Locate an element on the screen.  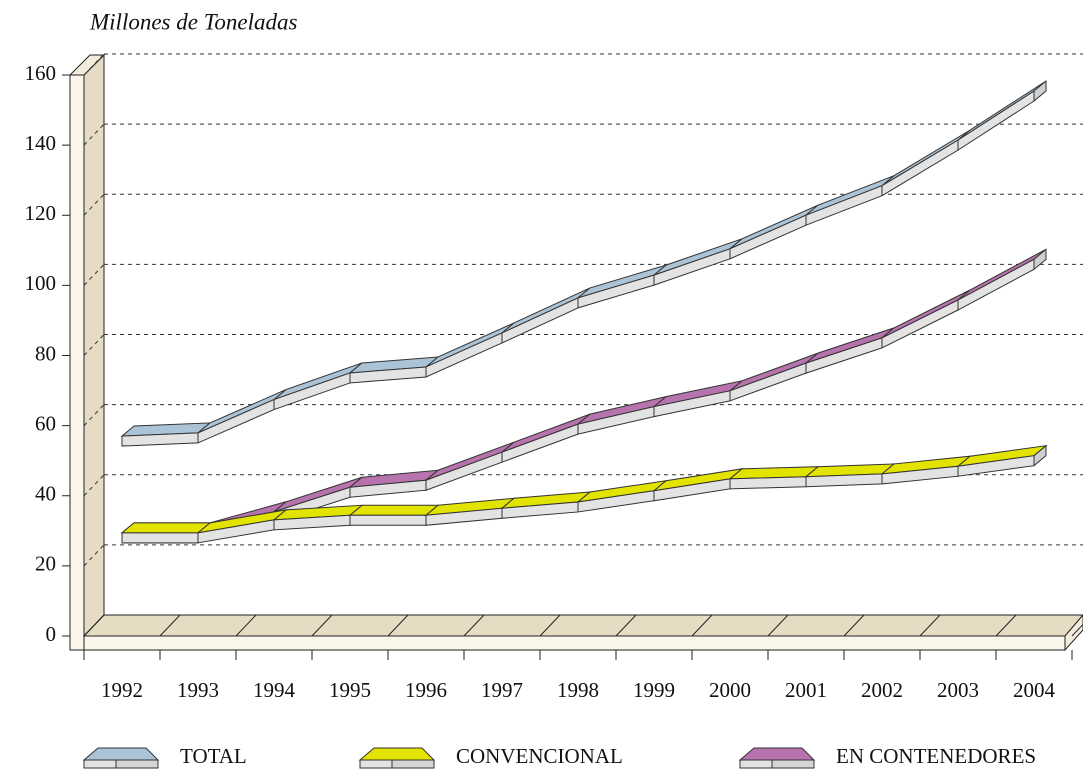
x-tick-label: 1994 is located at coordinates (274, 690).